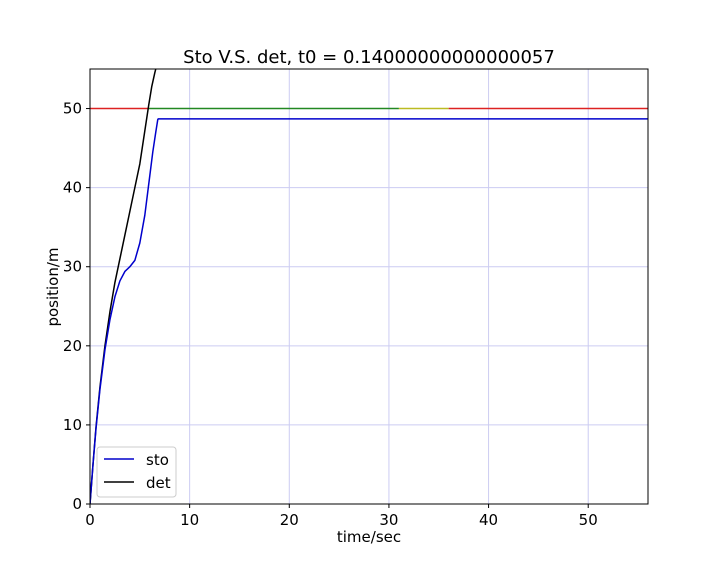 Image resolution: width=720 pixels, height=576 pixels. What do you see at coordinates (53, 286) in the screenshot?
I see `y-axis-label: position/m` at bounding box center [53, 286].